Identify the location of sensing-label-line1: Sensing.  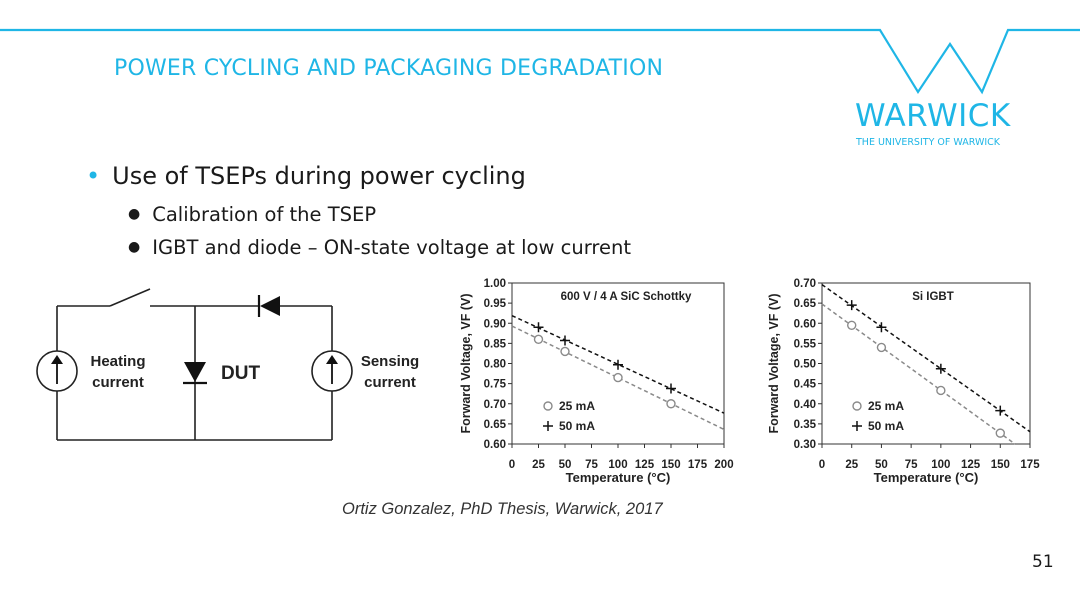
(390, 361).